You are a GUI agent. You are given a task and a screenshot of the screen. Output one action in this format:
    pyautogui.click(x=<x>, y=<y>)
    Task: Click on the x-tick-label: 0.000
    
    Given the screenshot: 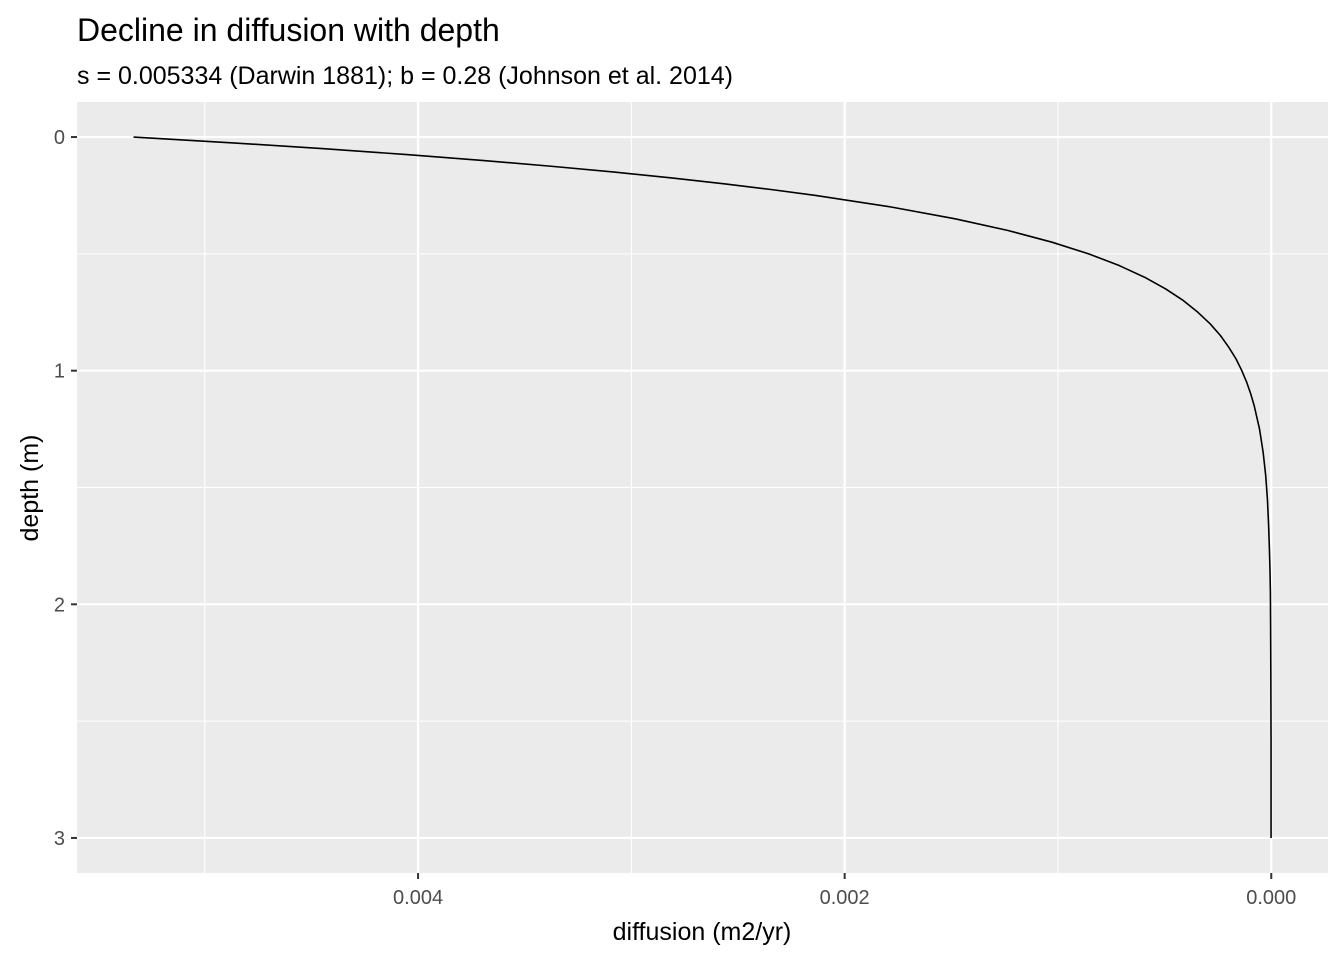 What is the action you would take?
    pyautogui.click(x=1271, y=898)
    